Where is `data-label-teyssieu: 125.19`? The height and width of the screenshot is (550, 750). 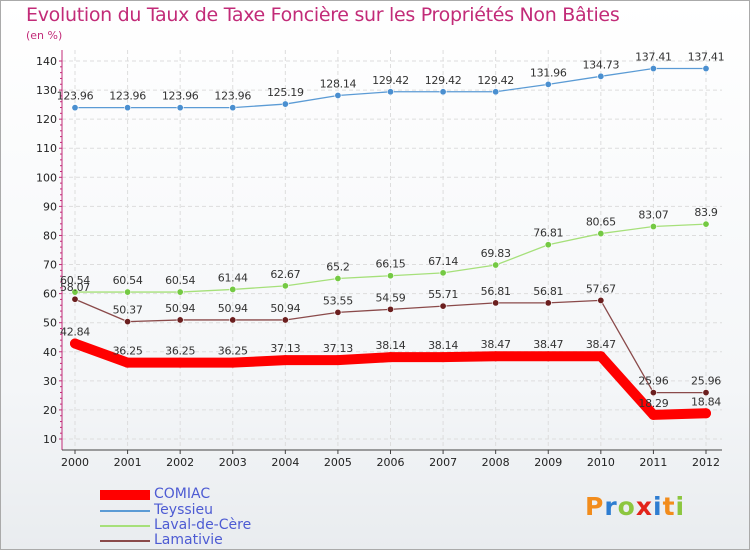 data-label-teyssieu: 125.19 is located at coordinates (285, 92).